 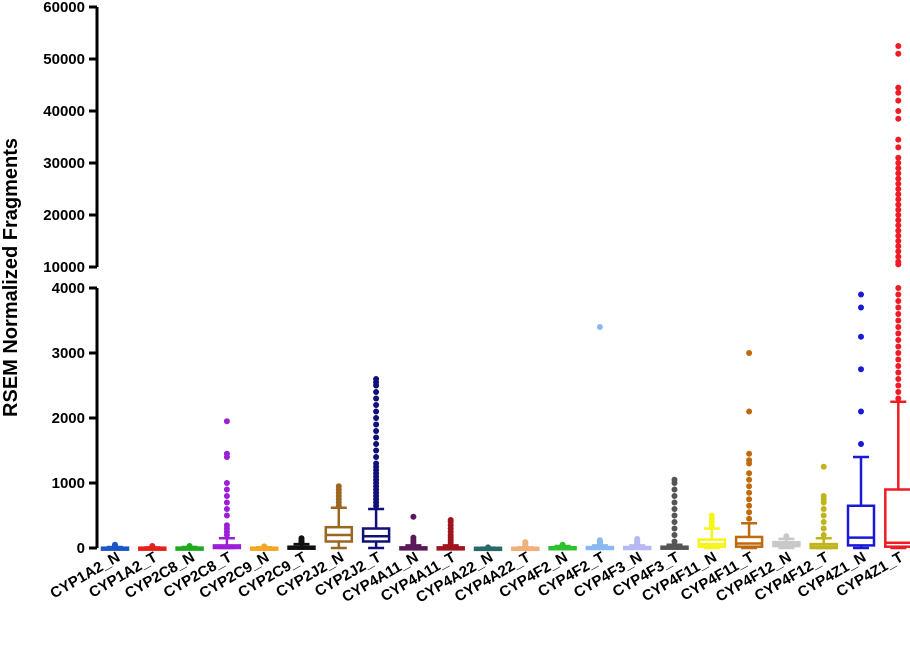 I want to click on y-upper-tick-label: 30000, so click(x=64, y=163).